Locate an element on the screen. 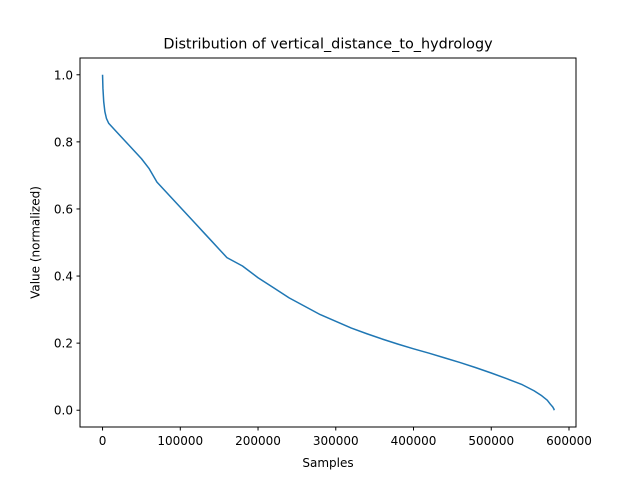 This screenshot has height=480, width=640. x-tick-label: 600000 is located at coordinates (569, 441).